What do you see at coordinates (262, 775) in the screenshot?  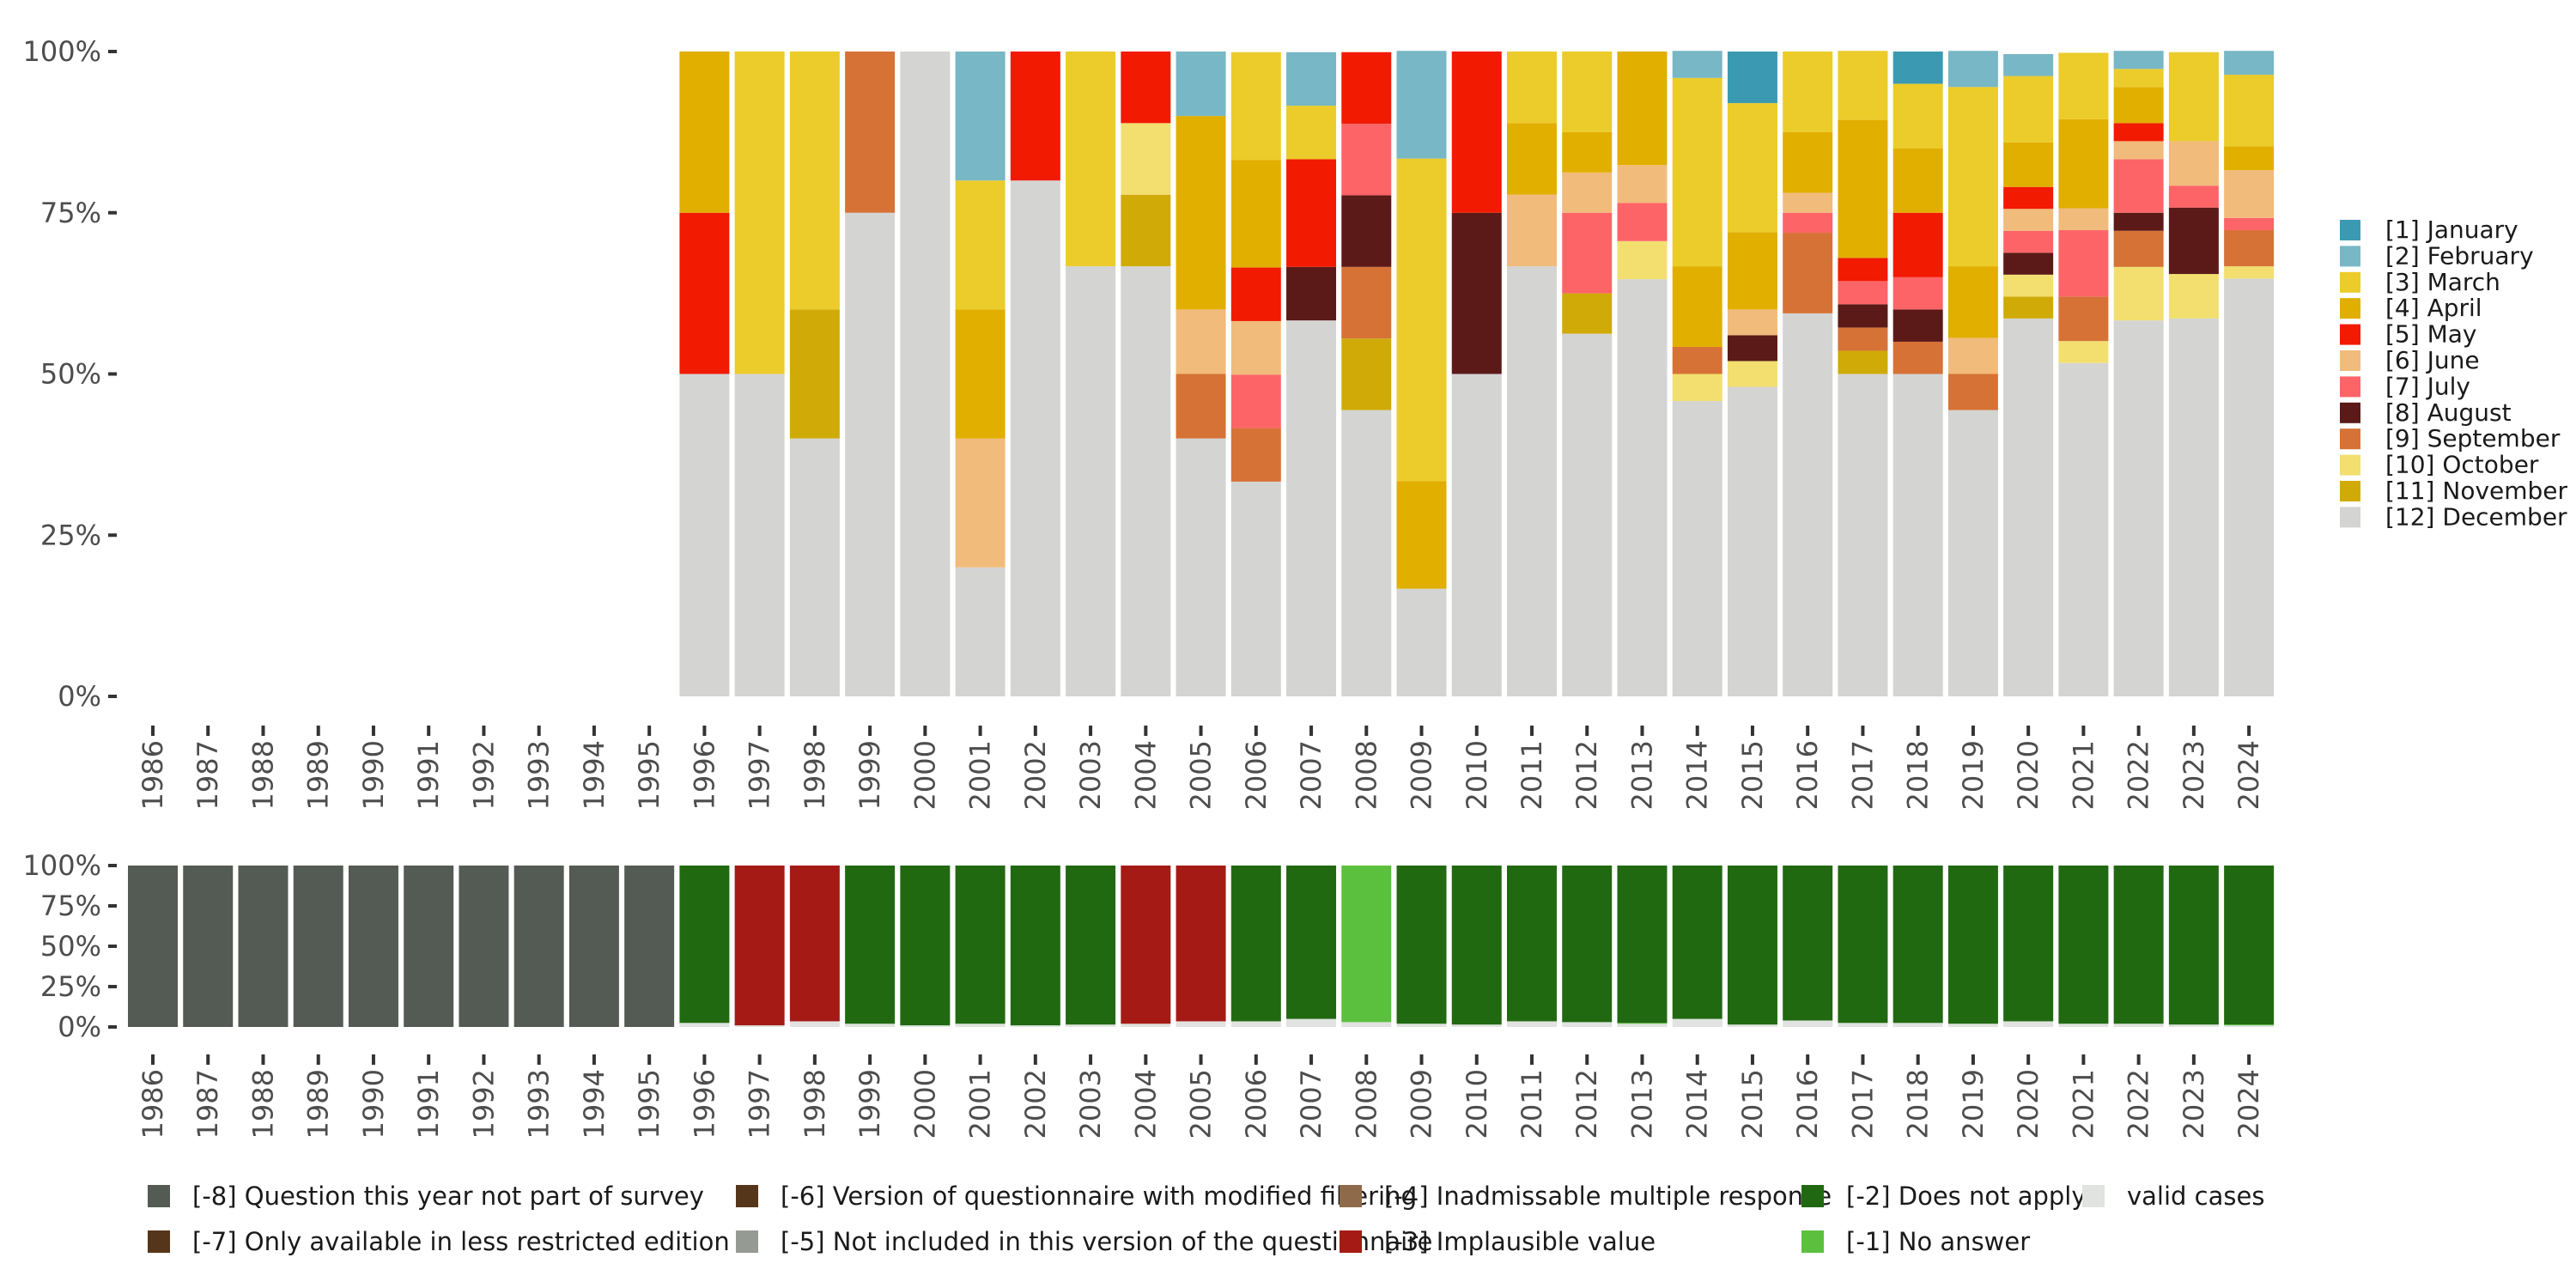 I see `x-tick-label: 1988` at bounding box center [262, 775].